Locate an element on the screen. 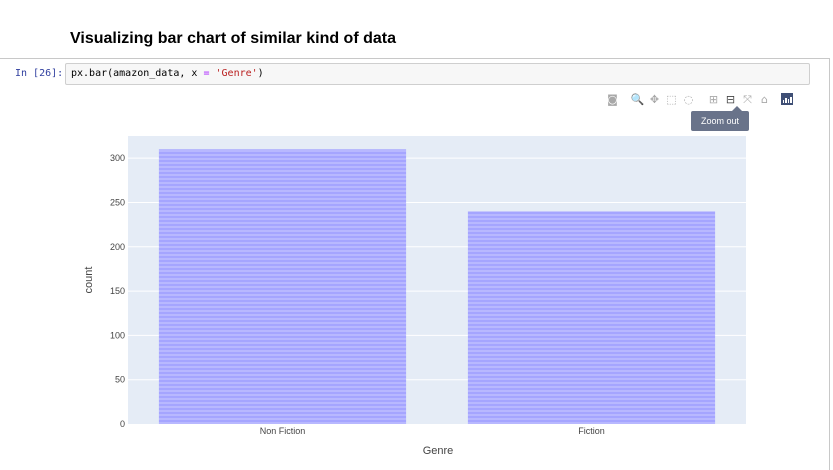 Image resolution: width=833 pixels, height=470 pixels. plotly-modebar: ◙ 🔍 ✥ ⬚ ◌ ⊞ ⊟ ⤧ ⌂ is located at coordinates (699, 99).